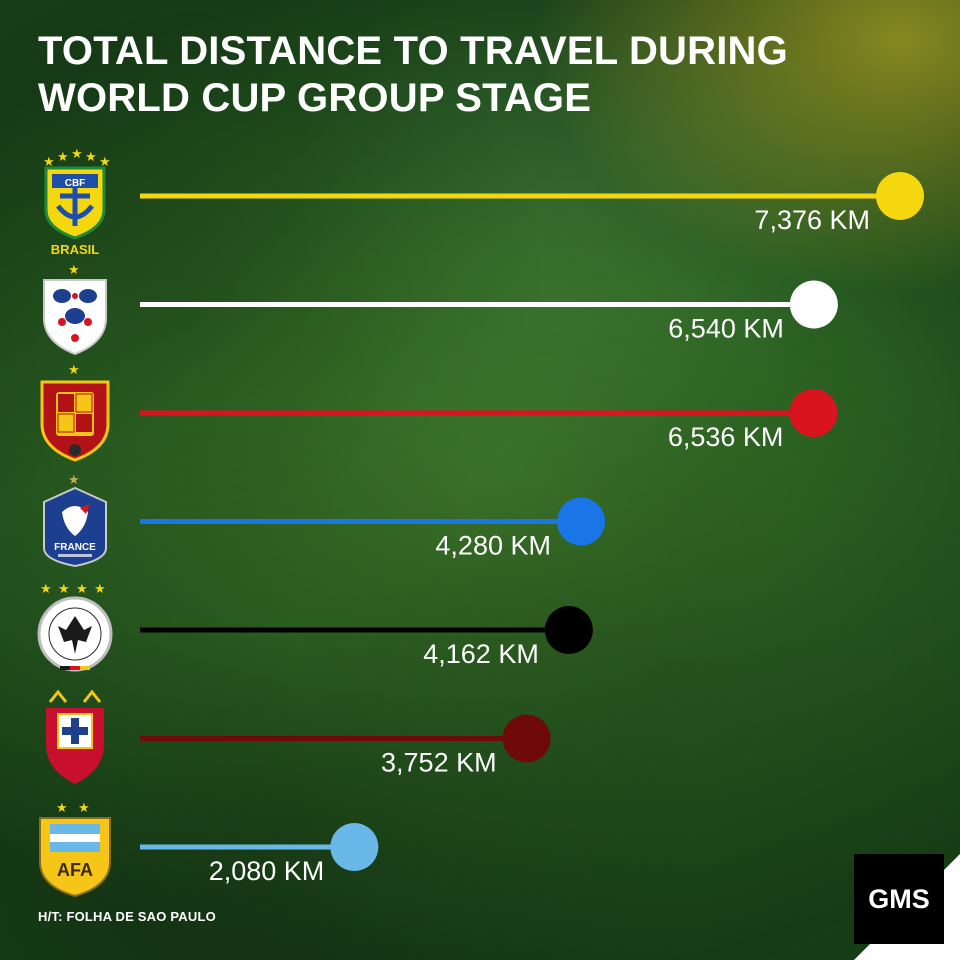  I want to click on team-crests: ★ ★ ★ ★ ★ CBF BRASIL ★ ★, so click(75, 522).